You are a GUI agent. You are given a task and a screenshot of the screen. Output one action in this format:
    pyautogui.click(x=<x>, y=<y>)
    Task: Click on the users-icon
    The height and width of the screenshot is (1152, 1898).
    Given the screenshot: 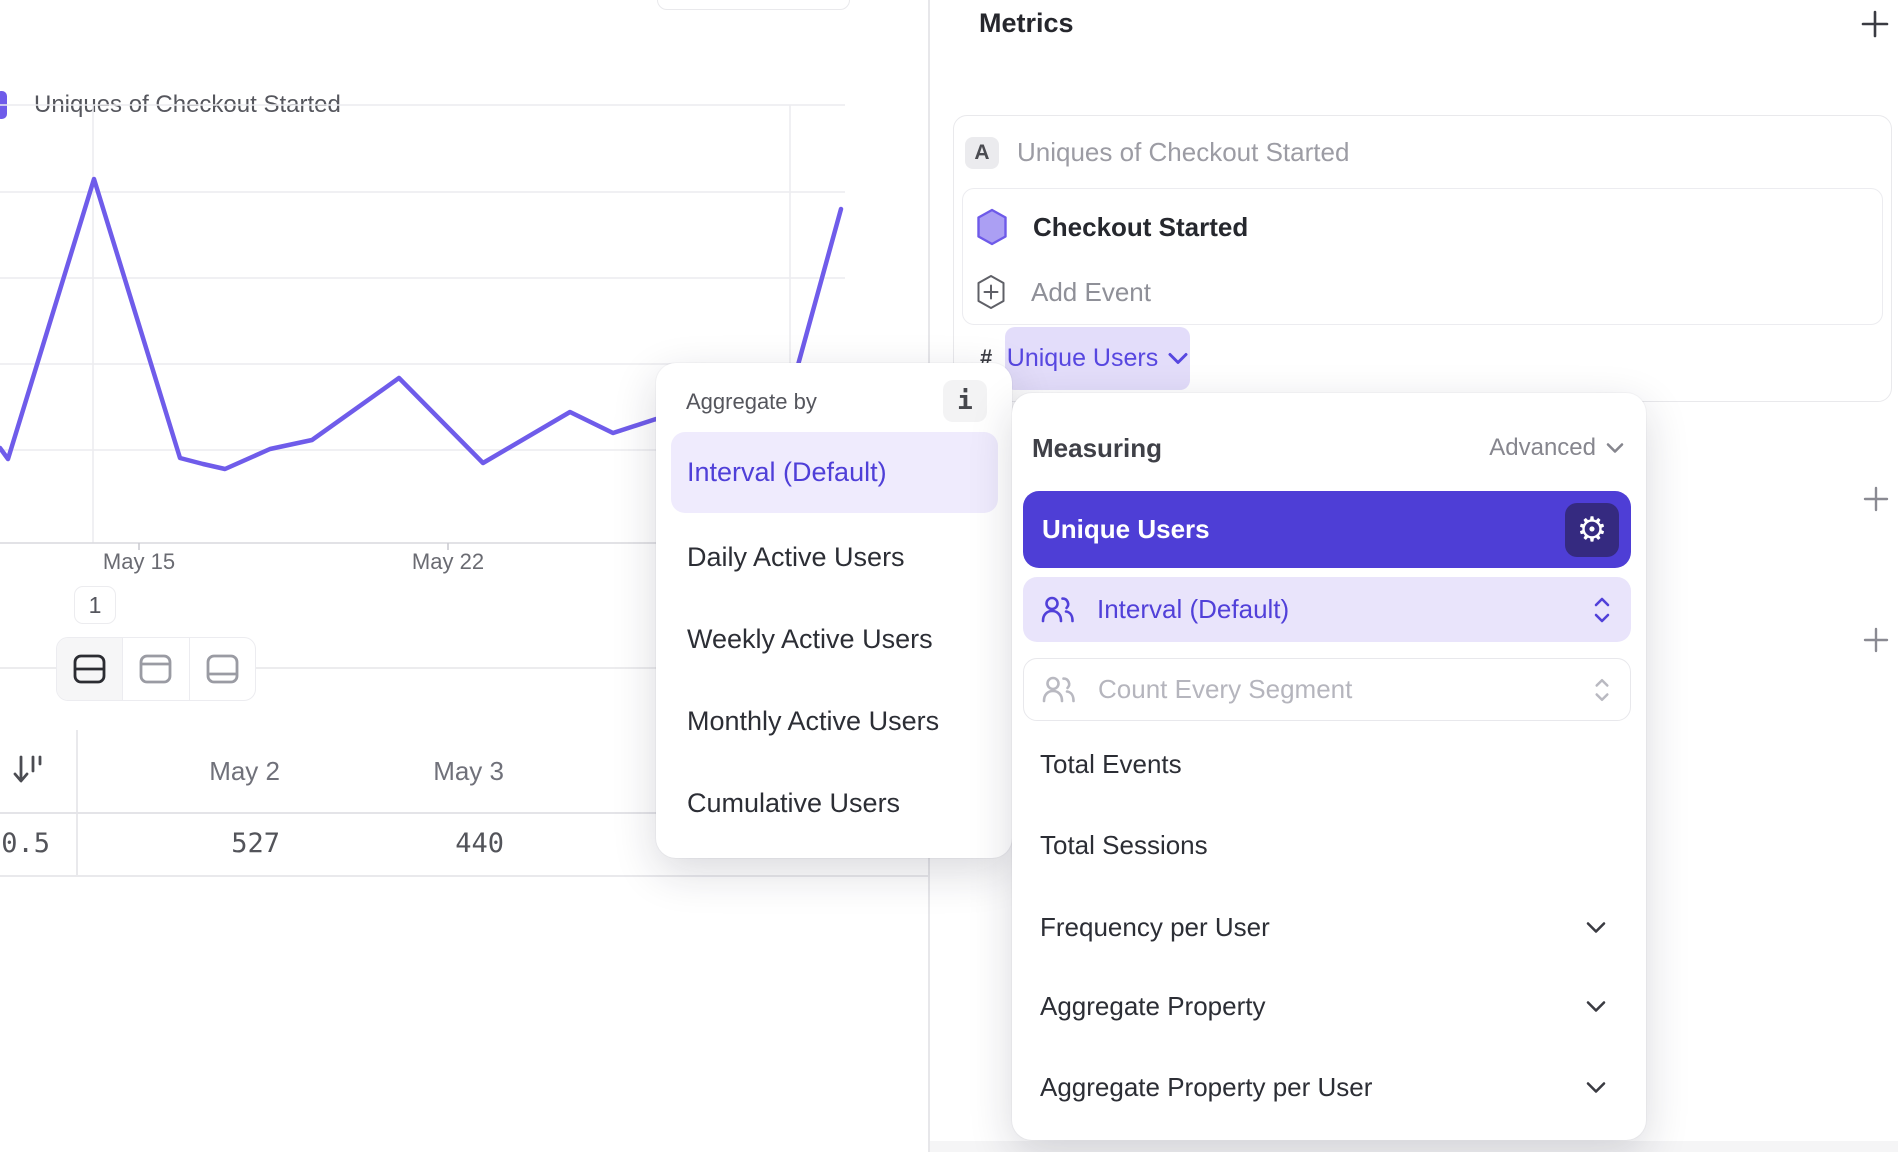 What is the action you would take?
    pyautogui.click(x=1057, y=609)
    